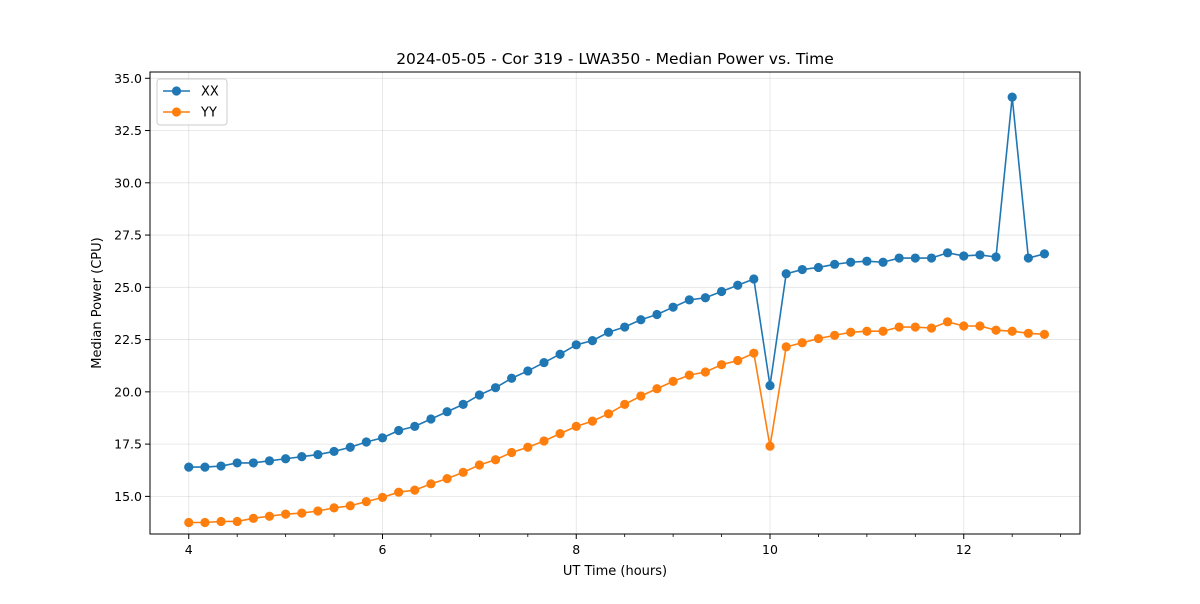 The image size is (1200, 604). Describe the element at coordinates (210, 92) in the screenshot. I see `legend-label-xx: XX` at that location.